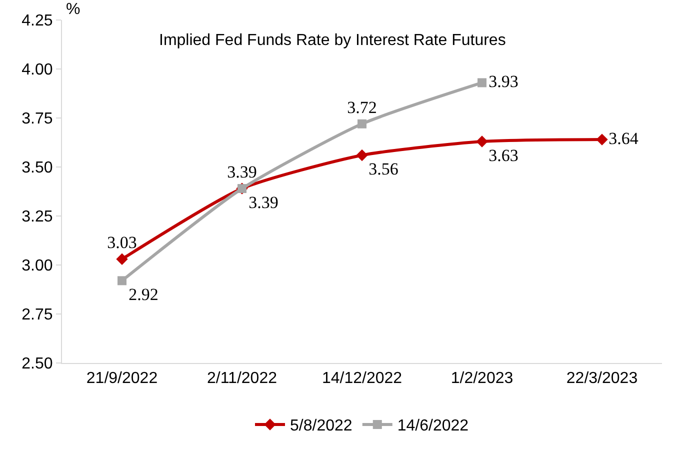  I want to click on data-label: 3.93, so click(503, 81).